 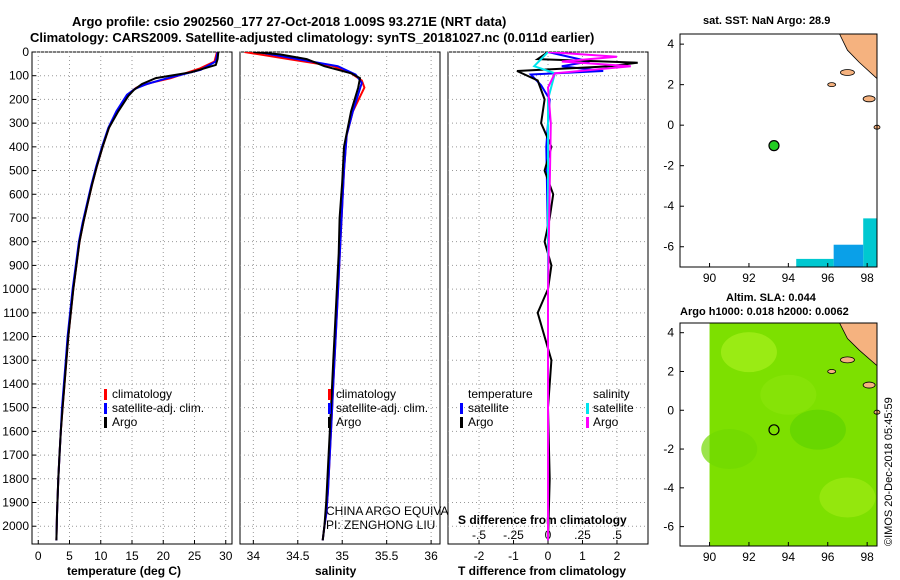 What do you see at coordinates (19, 242) in the screenshot?
I see `y-tick-label: 800` at bounding box center [19, 242].